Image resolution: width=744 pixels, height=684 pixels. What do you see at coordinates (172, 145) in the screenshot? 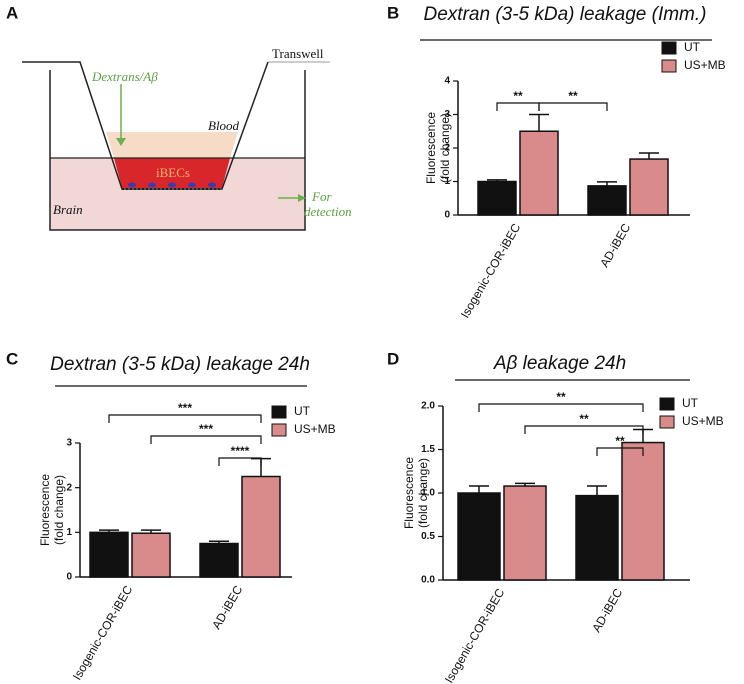
I see `blood-compartment` at bounding box center [172, 145].